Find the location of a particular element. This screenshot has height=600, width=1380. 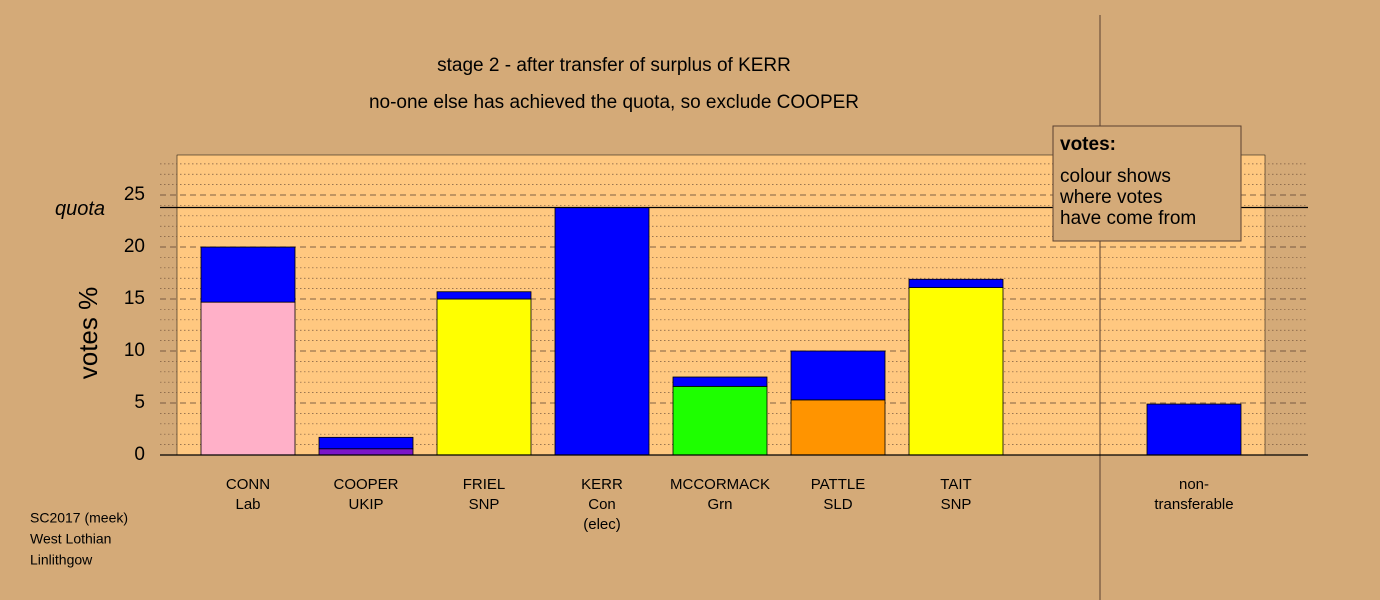

x-tick-label-line: PATTLE is located at coordinates (838, 484).